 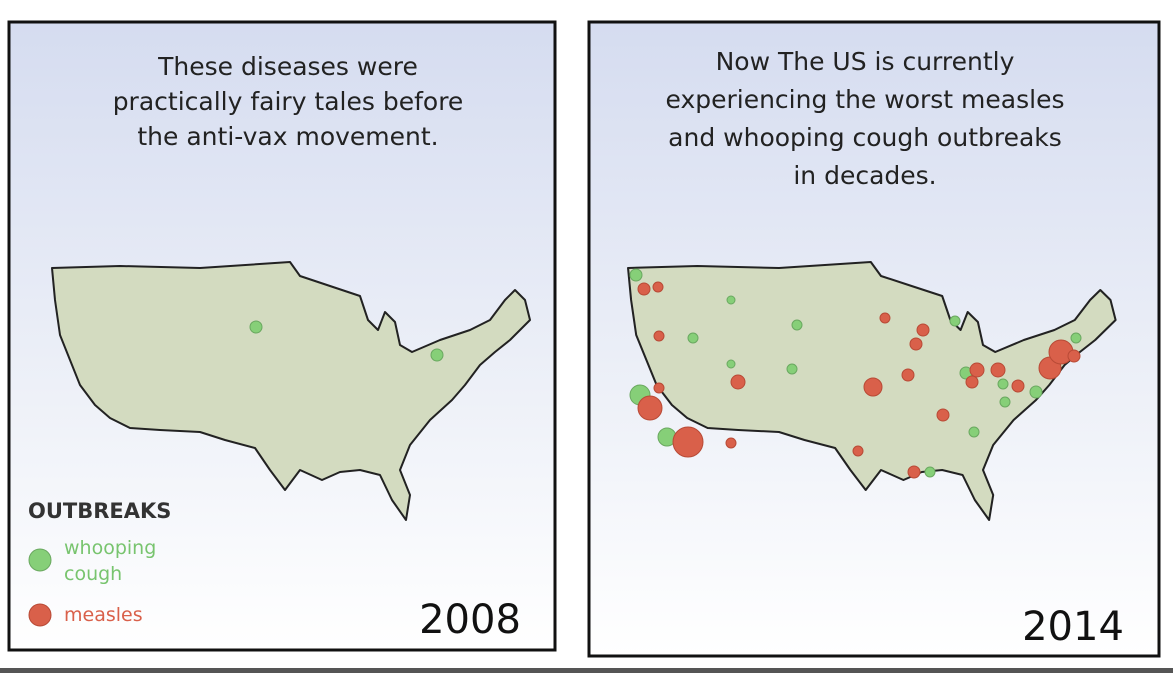 I want to click on year: 2014, so click(x=1073, y=627).